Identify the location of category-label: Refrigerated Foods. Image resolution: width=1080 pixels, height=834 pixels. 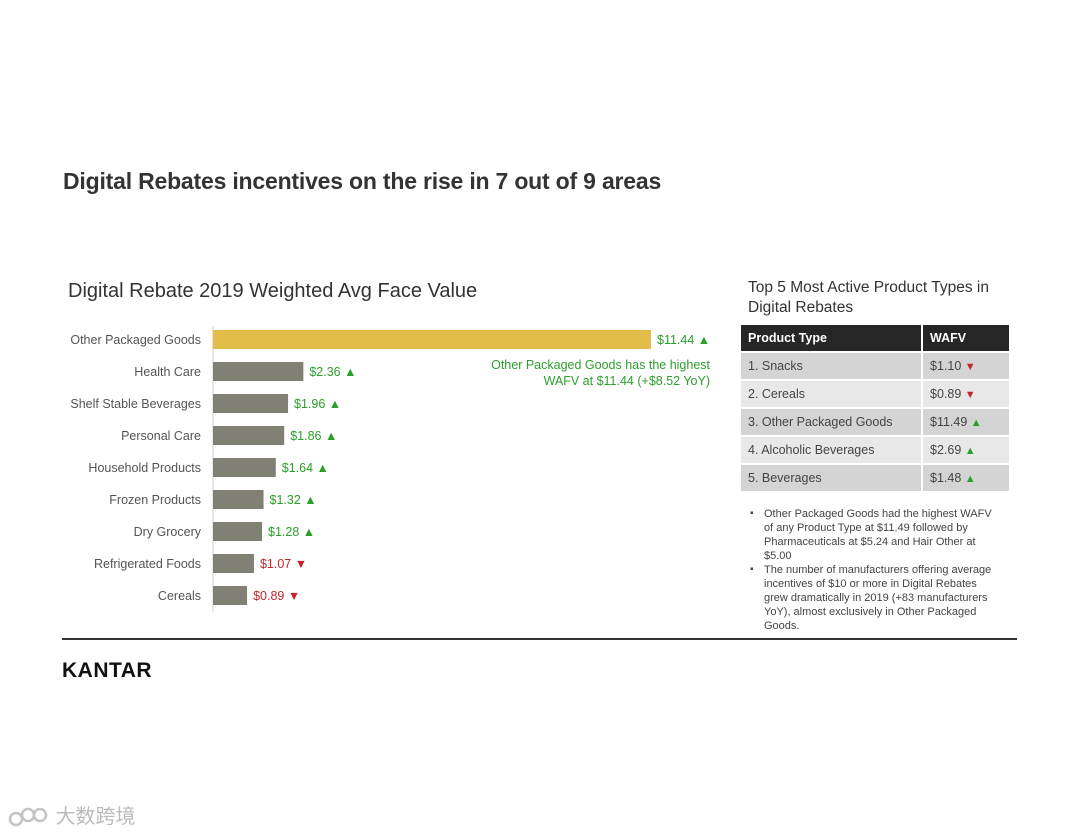
(147, 564).